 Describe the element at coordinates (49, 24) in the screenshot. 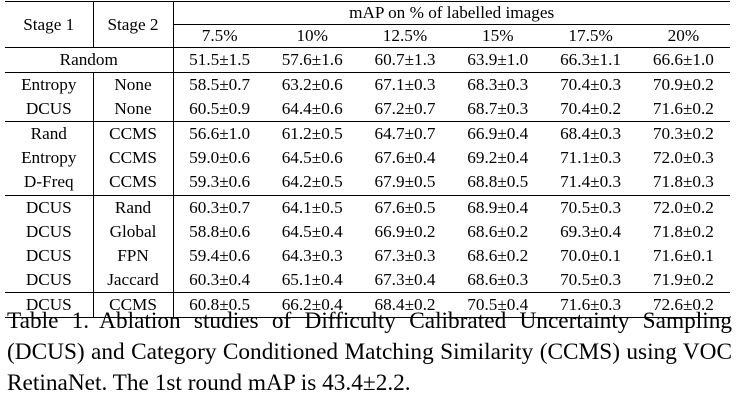

I see `header-stage1: Stage 1` at that location.